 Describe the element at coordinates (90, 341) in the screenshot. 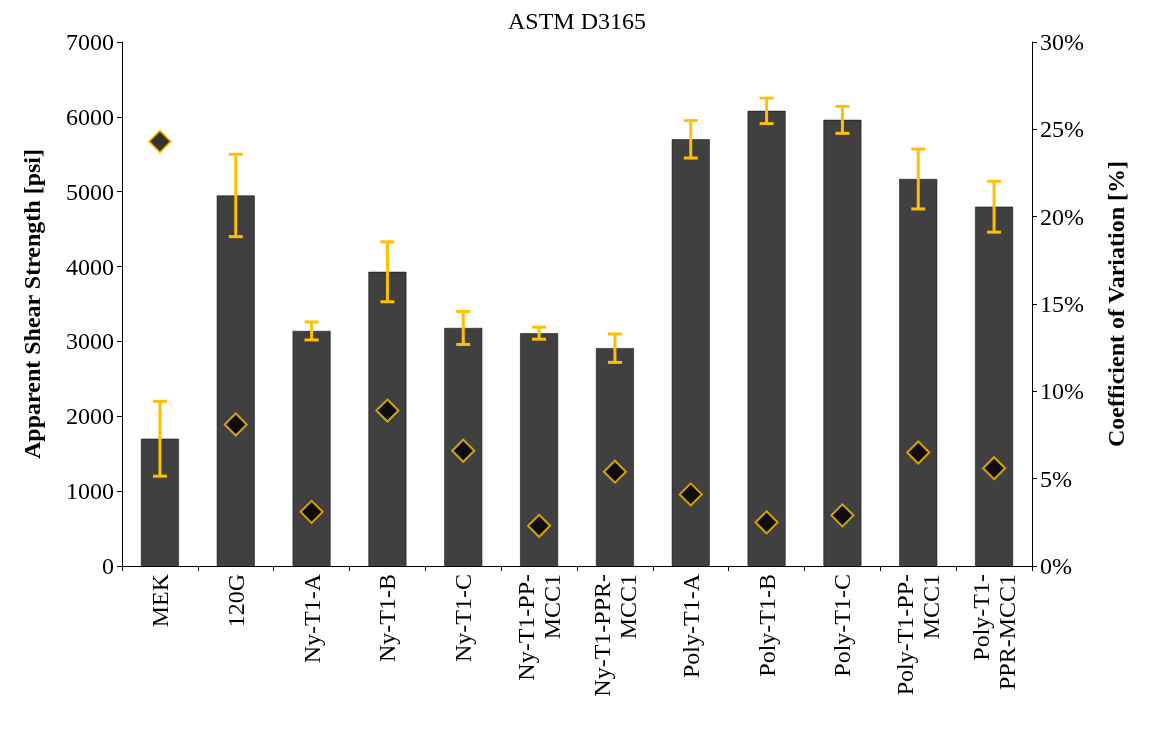

I see `y-tick-label: 3000` at that location.